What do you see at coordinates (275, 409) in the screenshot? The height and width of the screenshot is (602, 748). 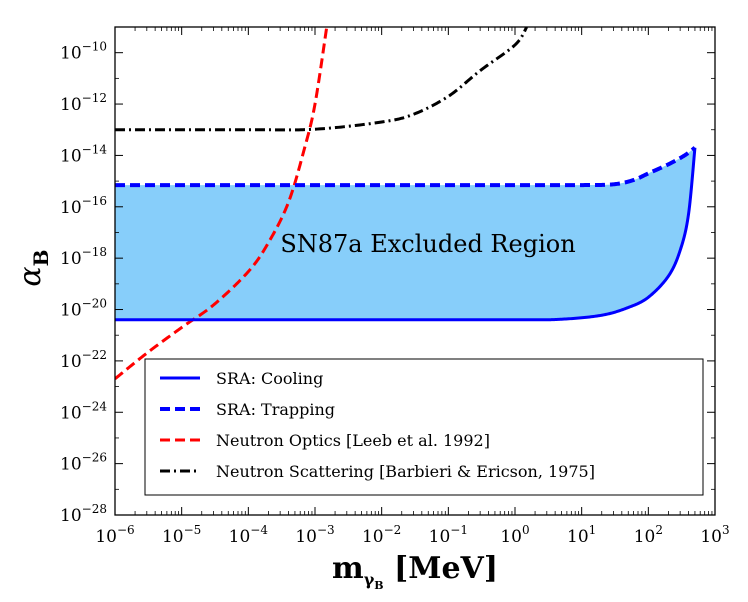 I see `legend-label-1: SRA: Trapping` at bounding box center [275, 409].